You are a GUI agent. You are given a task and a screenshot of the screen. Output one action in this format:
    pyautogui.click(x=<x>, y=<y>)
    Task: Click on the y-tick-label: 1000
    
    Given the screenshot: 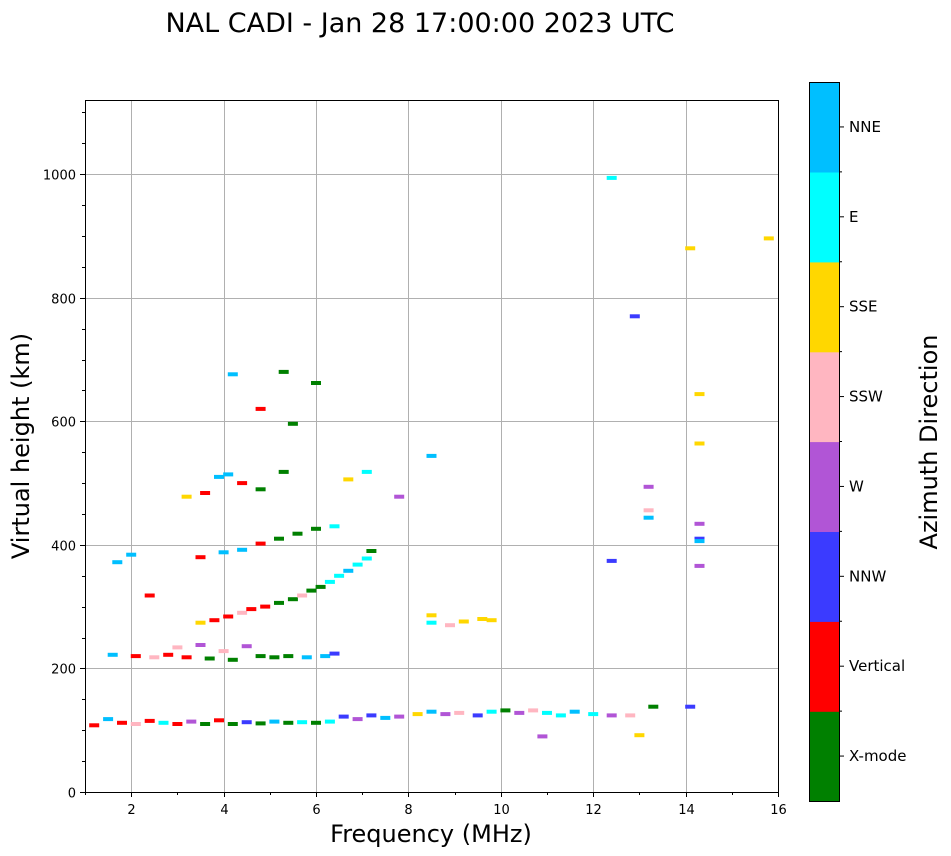 What is the action you would take?
    pyautogui.click(x=59, y=176)
    